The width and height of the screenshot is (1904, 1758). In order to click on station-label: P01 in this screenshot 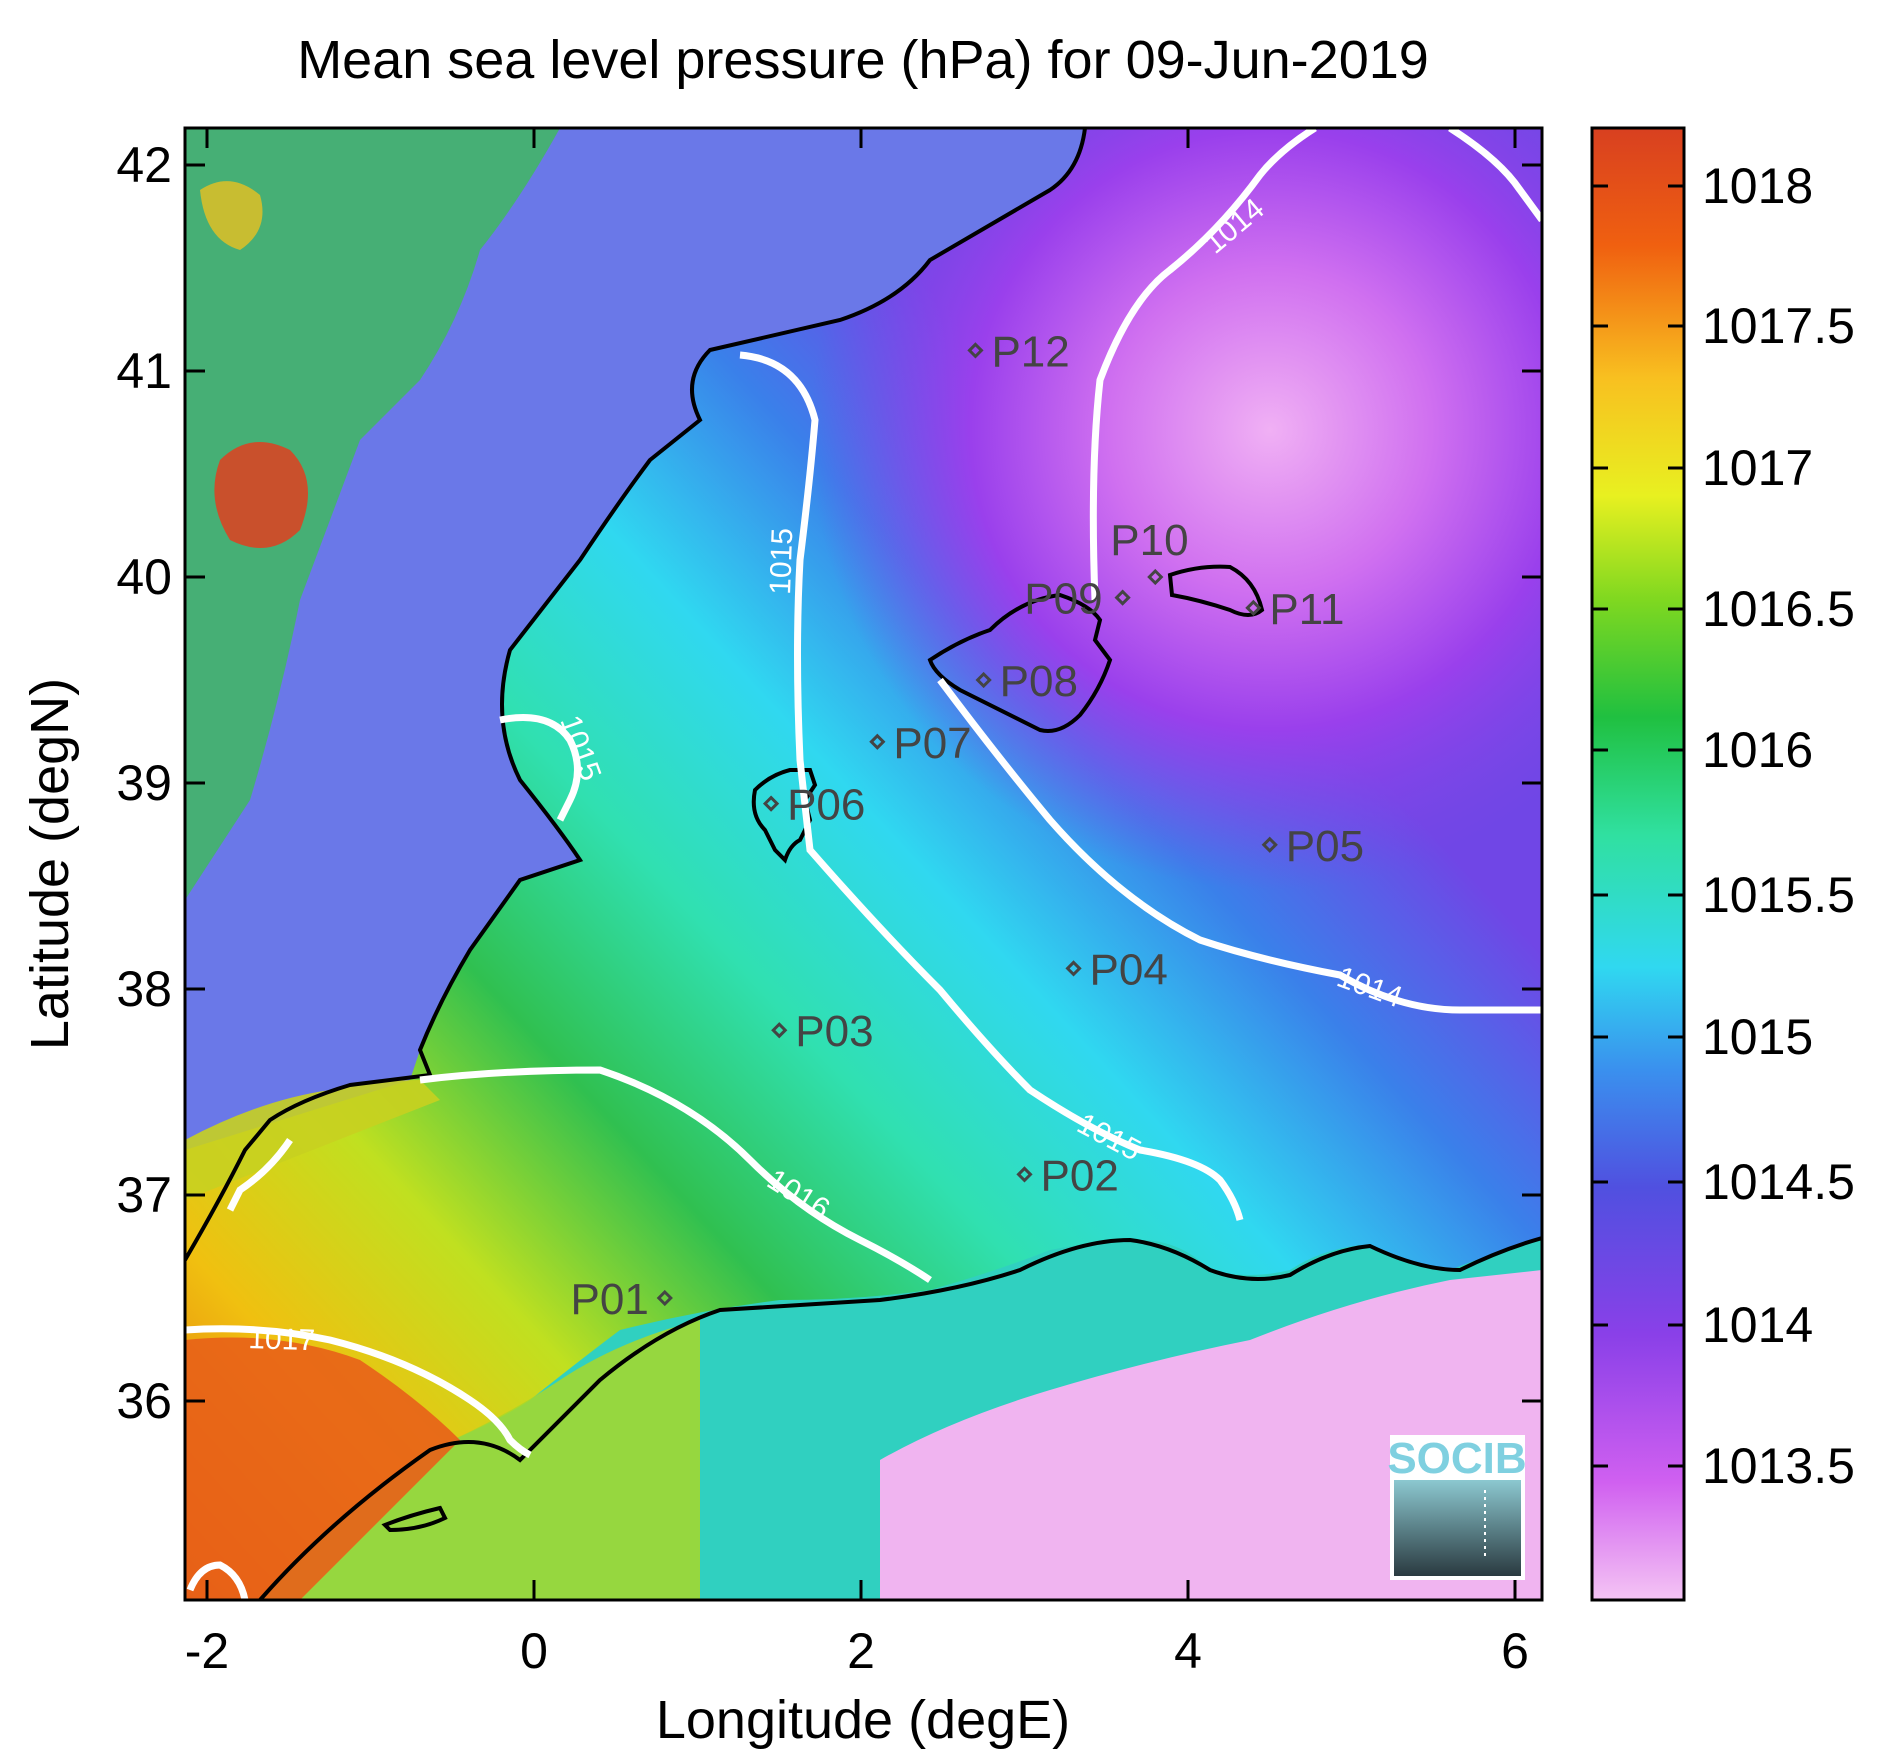, I will do `click(610, 1299)`.